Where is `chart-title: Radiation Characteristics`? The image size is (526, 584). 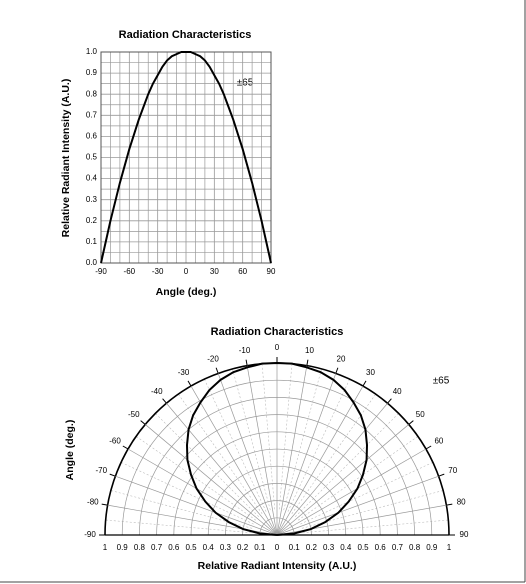
chart-title: Radiation Characteristics is located at coordinates (277, 332).